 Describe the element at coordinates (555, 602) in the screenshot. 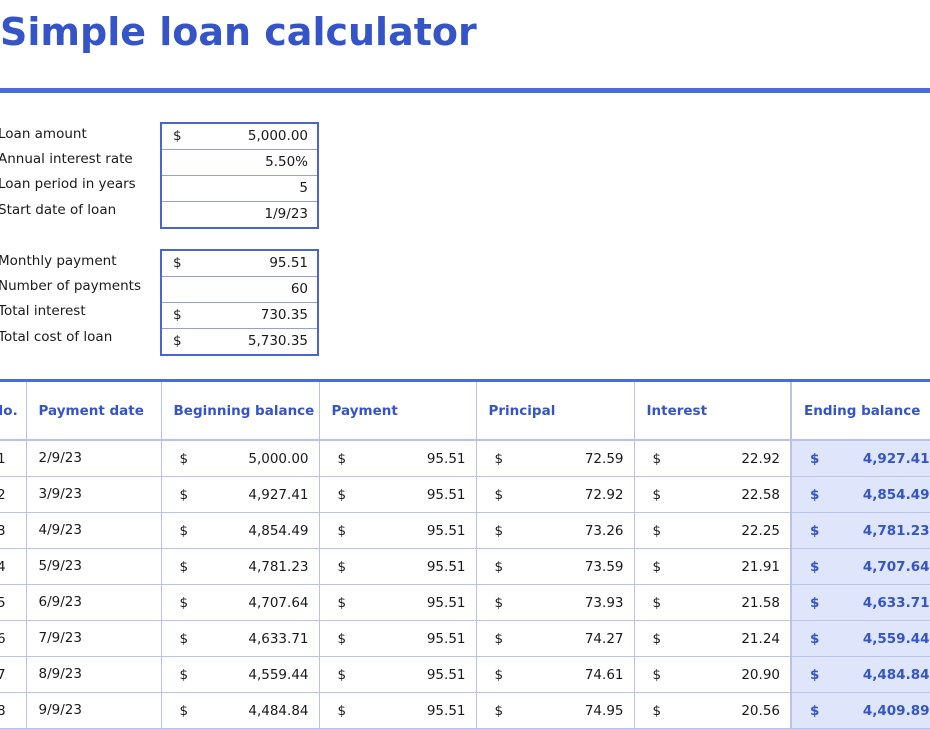

I see `principal-cell: $73.93` at that location.